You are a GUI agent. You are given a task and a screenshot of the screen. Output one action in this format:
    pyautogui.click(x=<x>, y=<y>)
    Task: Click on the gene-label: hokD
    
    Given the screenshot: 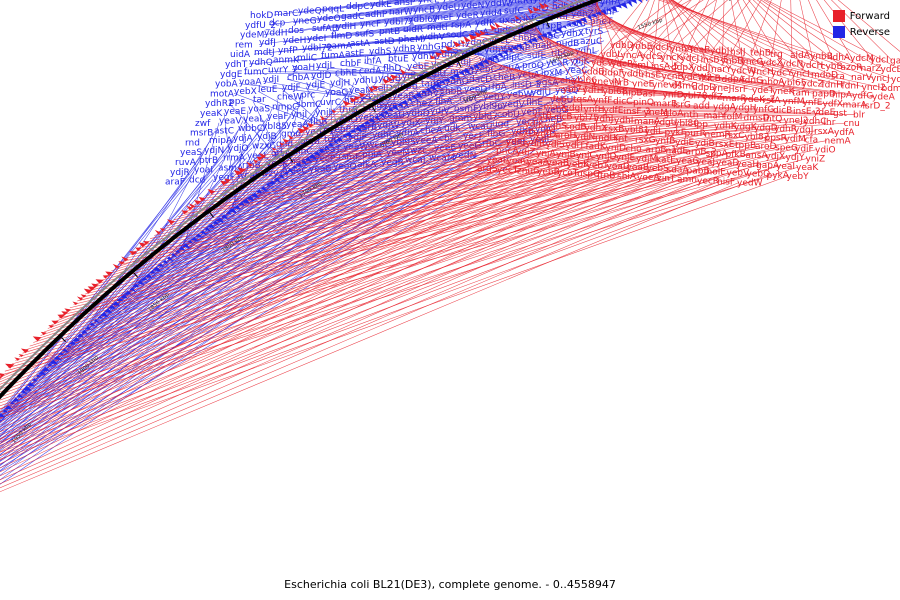 What is the action you would take?
    pyautogui.click(x=261, y=16)
    